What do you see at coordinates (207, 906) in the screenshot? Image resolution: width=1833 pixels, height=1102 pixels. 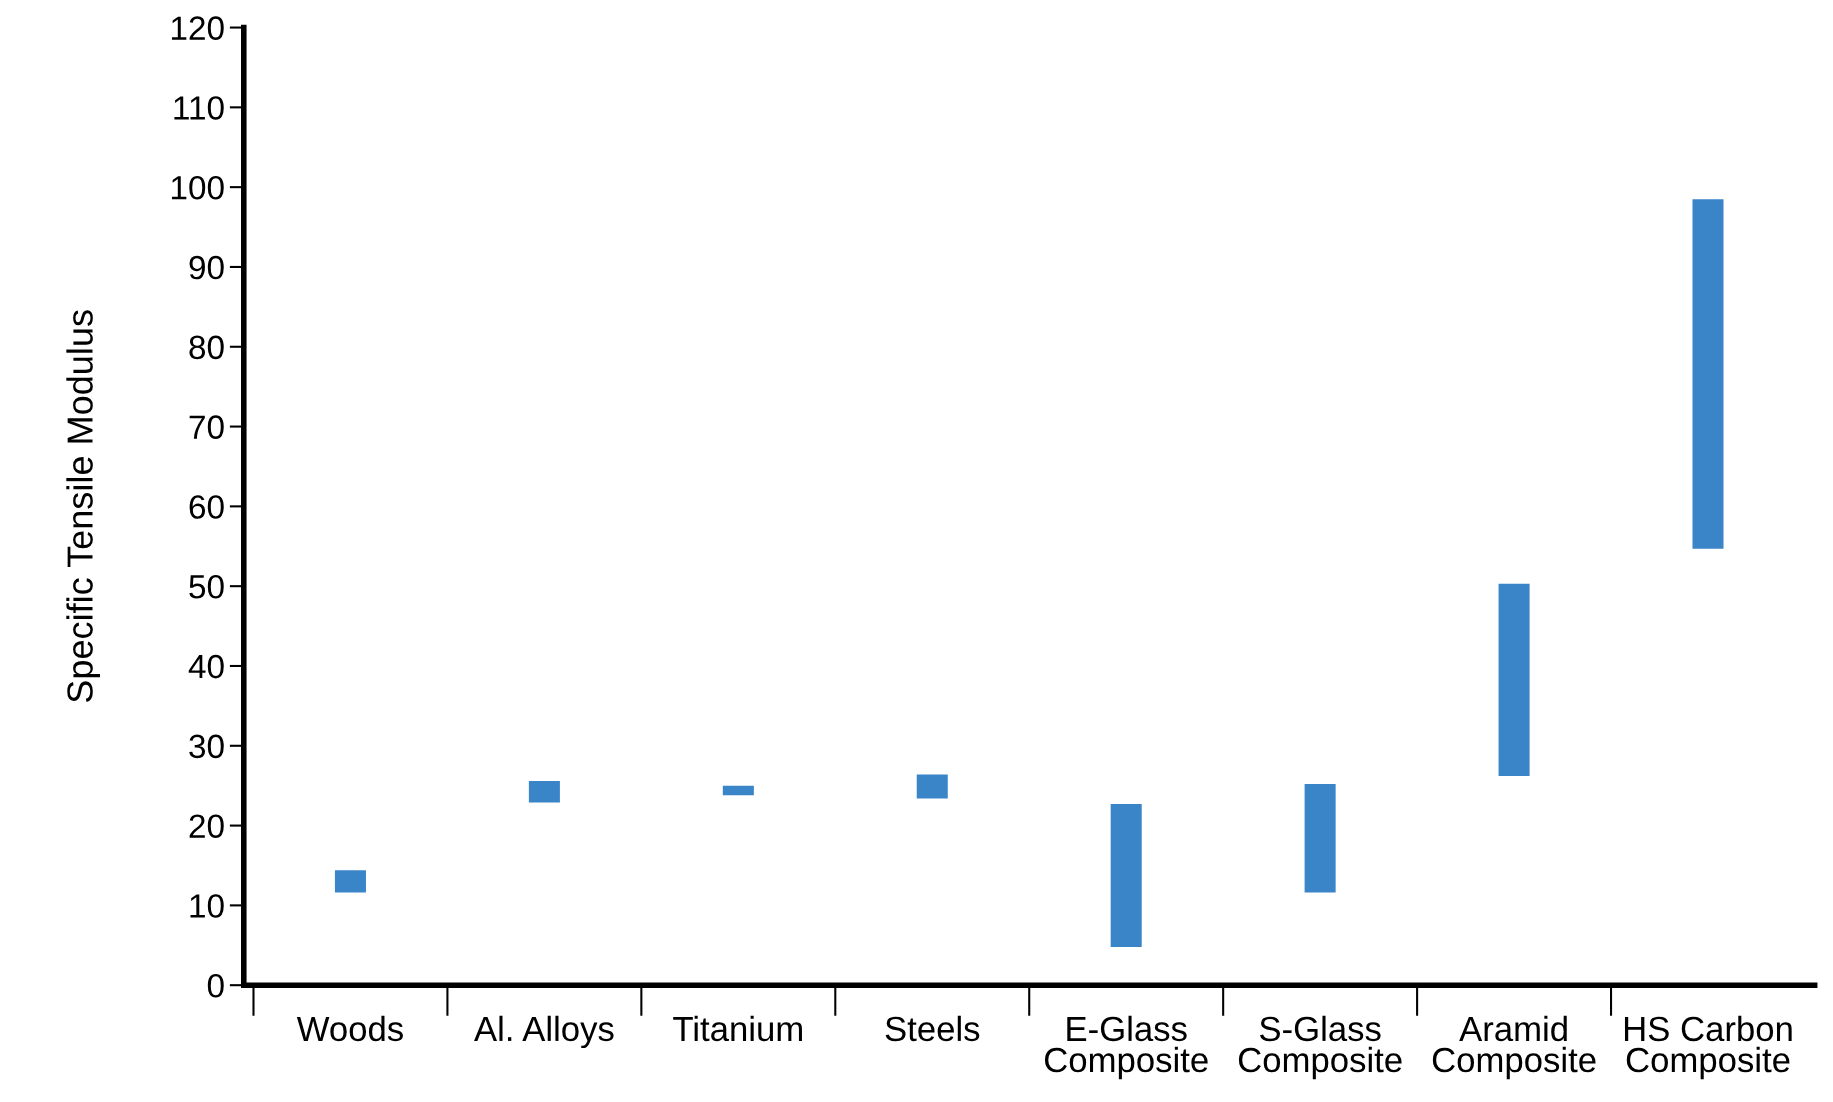 I see `y-tick-label: 10` at bounding box center [207, 906].